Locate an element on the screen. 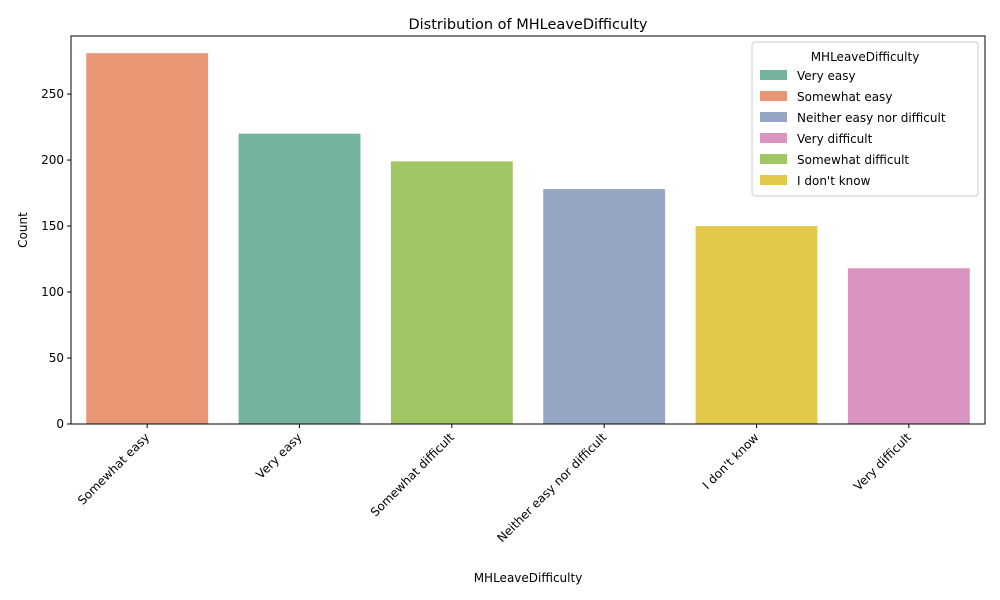  bar-very-easy is located at coordinates (299, 279).